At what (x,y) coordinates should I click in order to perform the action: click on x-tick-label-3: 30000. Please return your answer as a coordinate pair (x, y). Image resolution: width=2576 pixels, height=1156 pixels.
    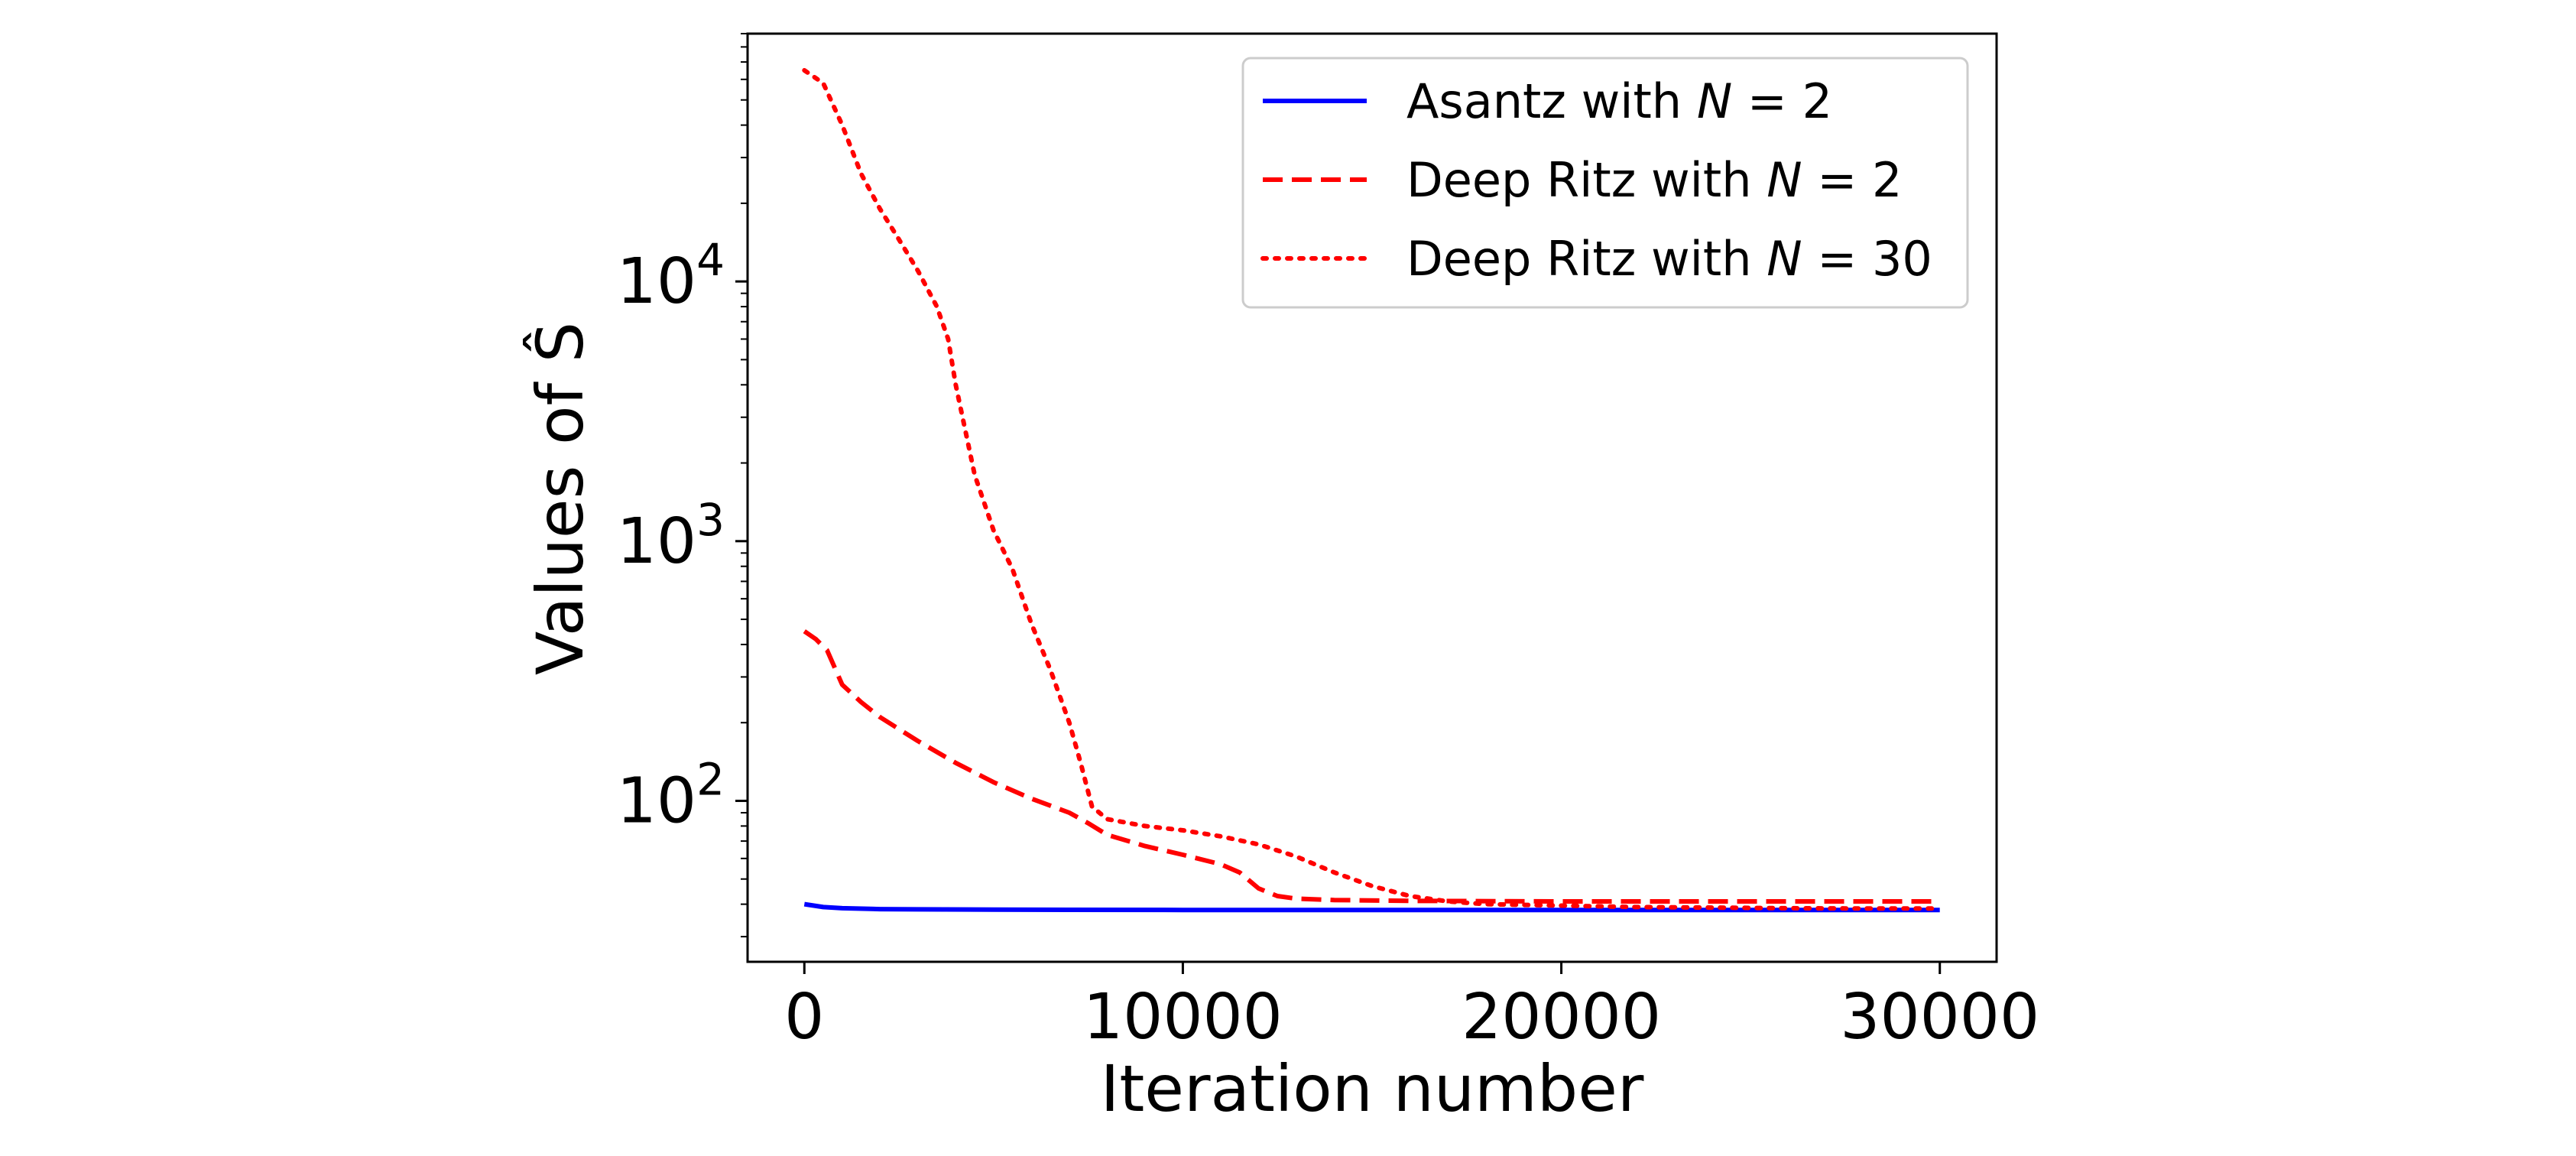
    Looking at the image, I should click on (1940, 1017).